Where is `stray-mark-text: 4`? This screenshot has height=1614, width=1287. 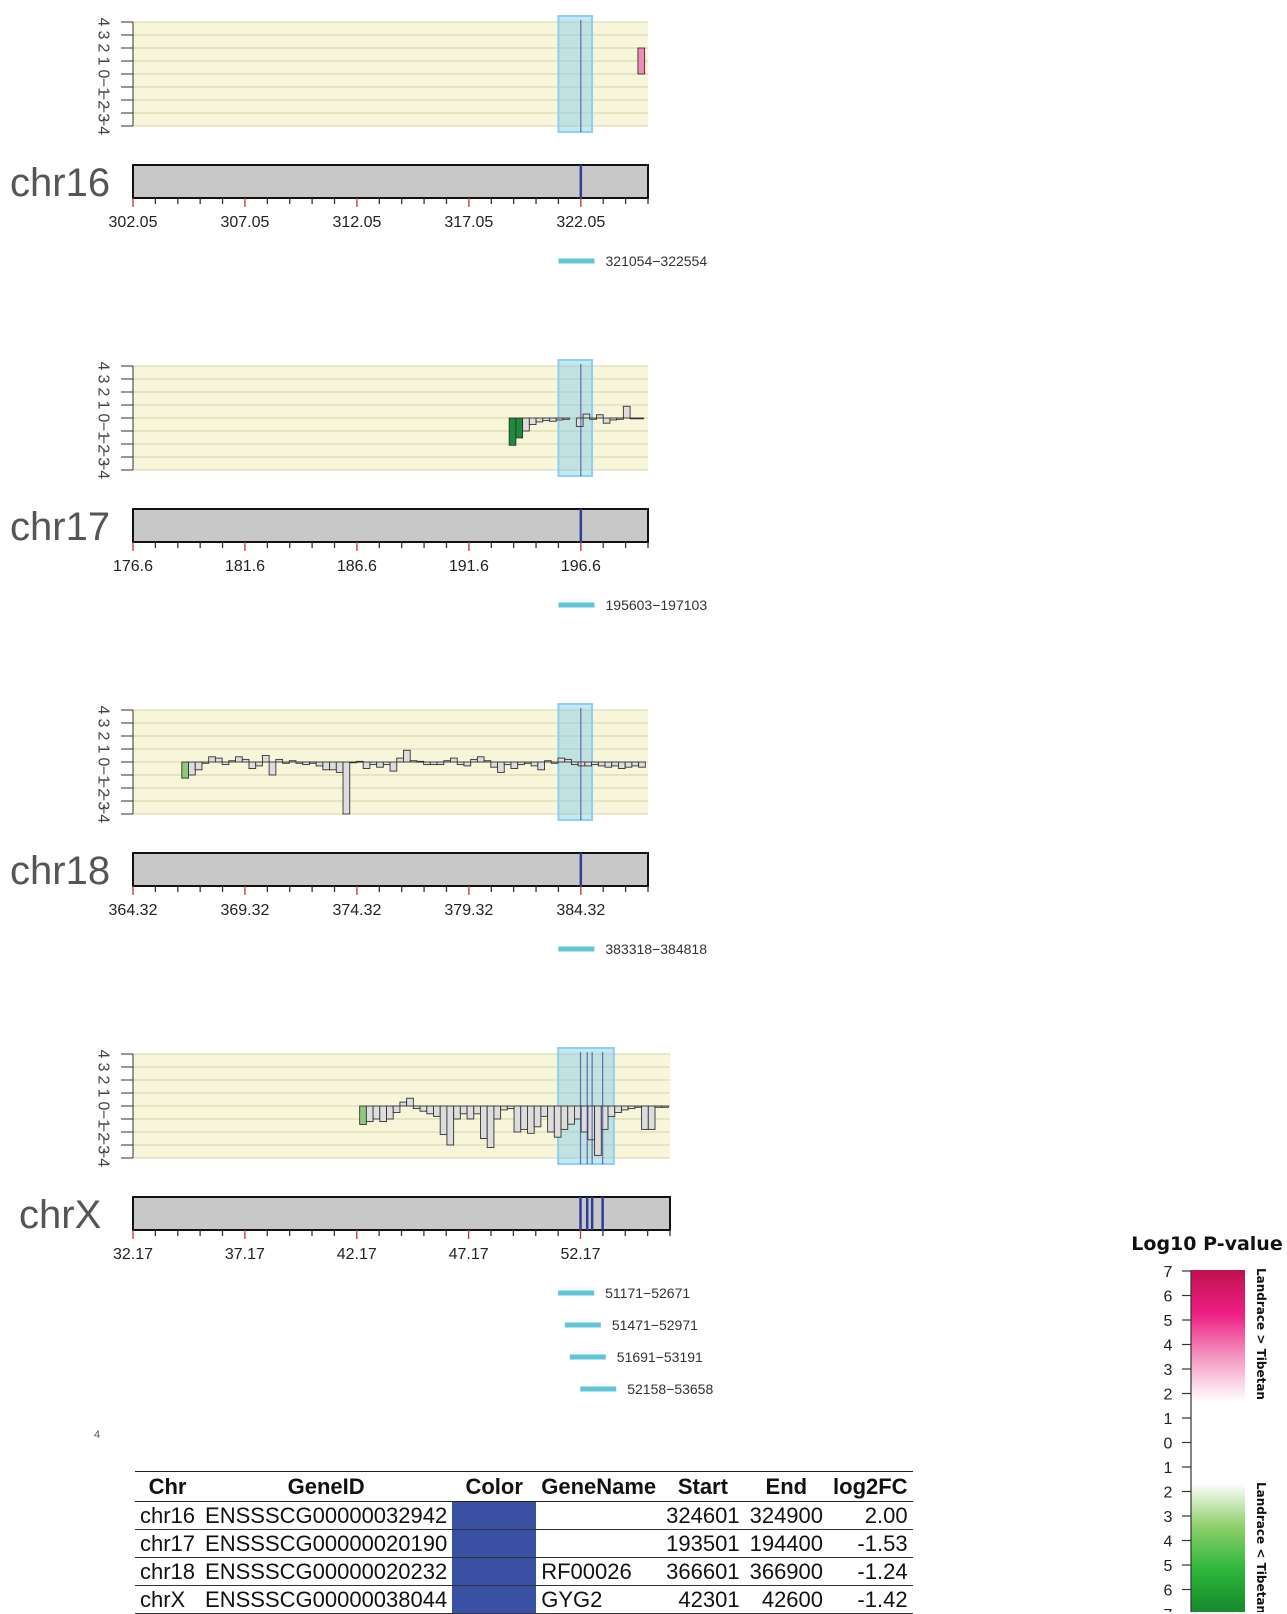
stray-mark-text: 4 is located at coordinates (97, 1435).